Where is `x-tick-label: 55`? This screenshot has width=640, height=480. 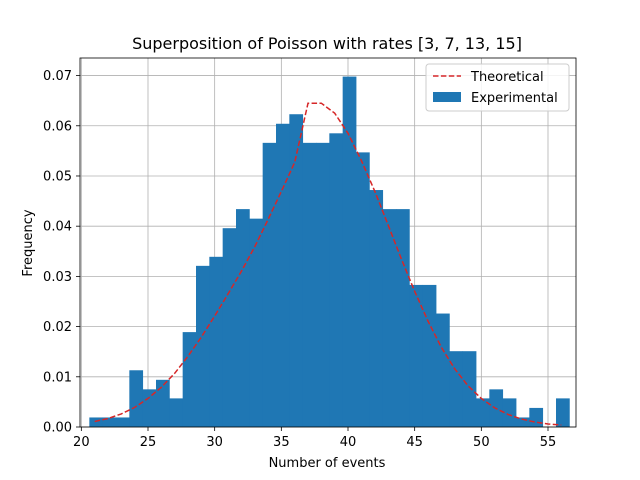
x-tick-label: 55 is located at coordinates (548, 442).